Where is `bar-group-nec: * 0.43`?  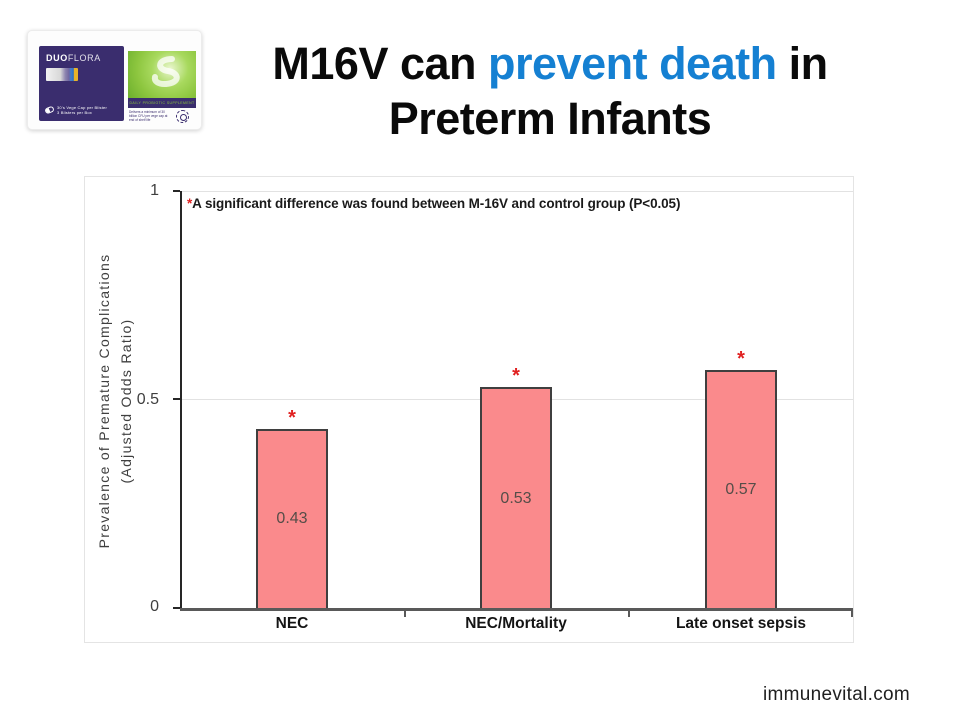
bar-group-nec: * 0.43 is located at coordinates (292, 399).